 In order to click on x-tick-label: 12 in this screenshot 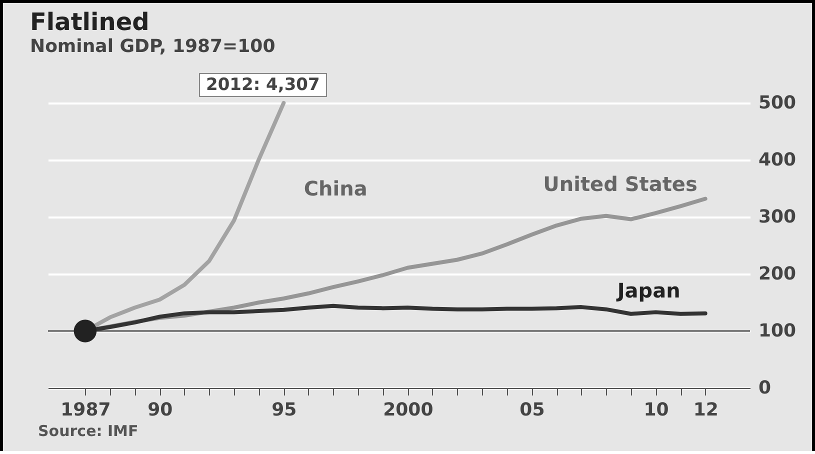, I will do `click(705, 410)`.